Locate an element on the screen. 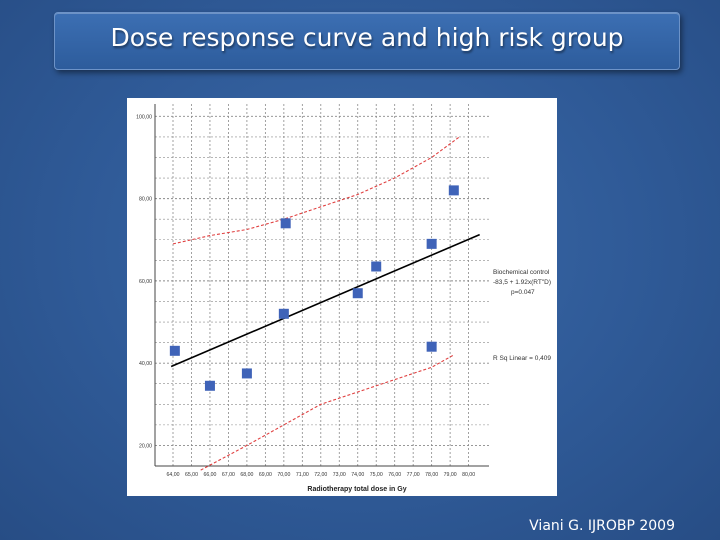  regression-line is located at coordinates (325, 300).